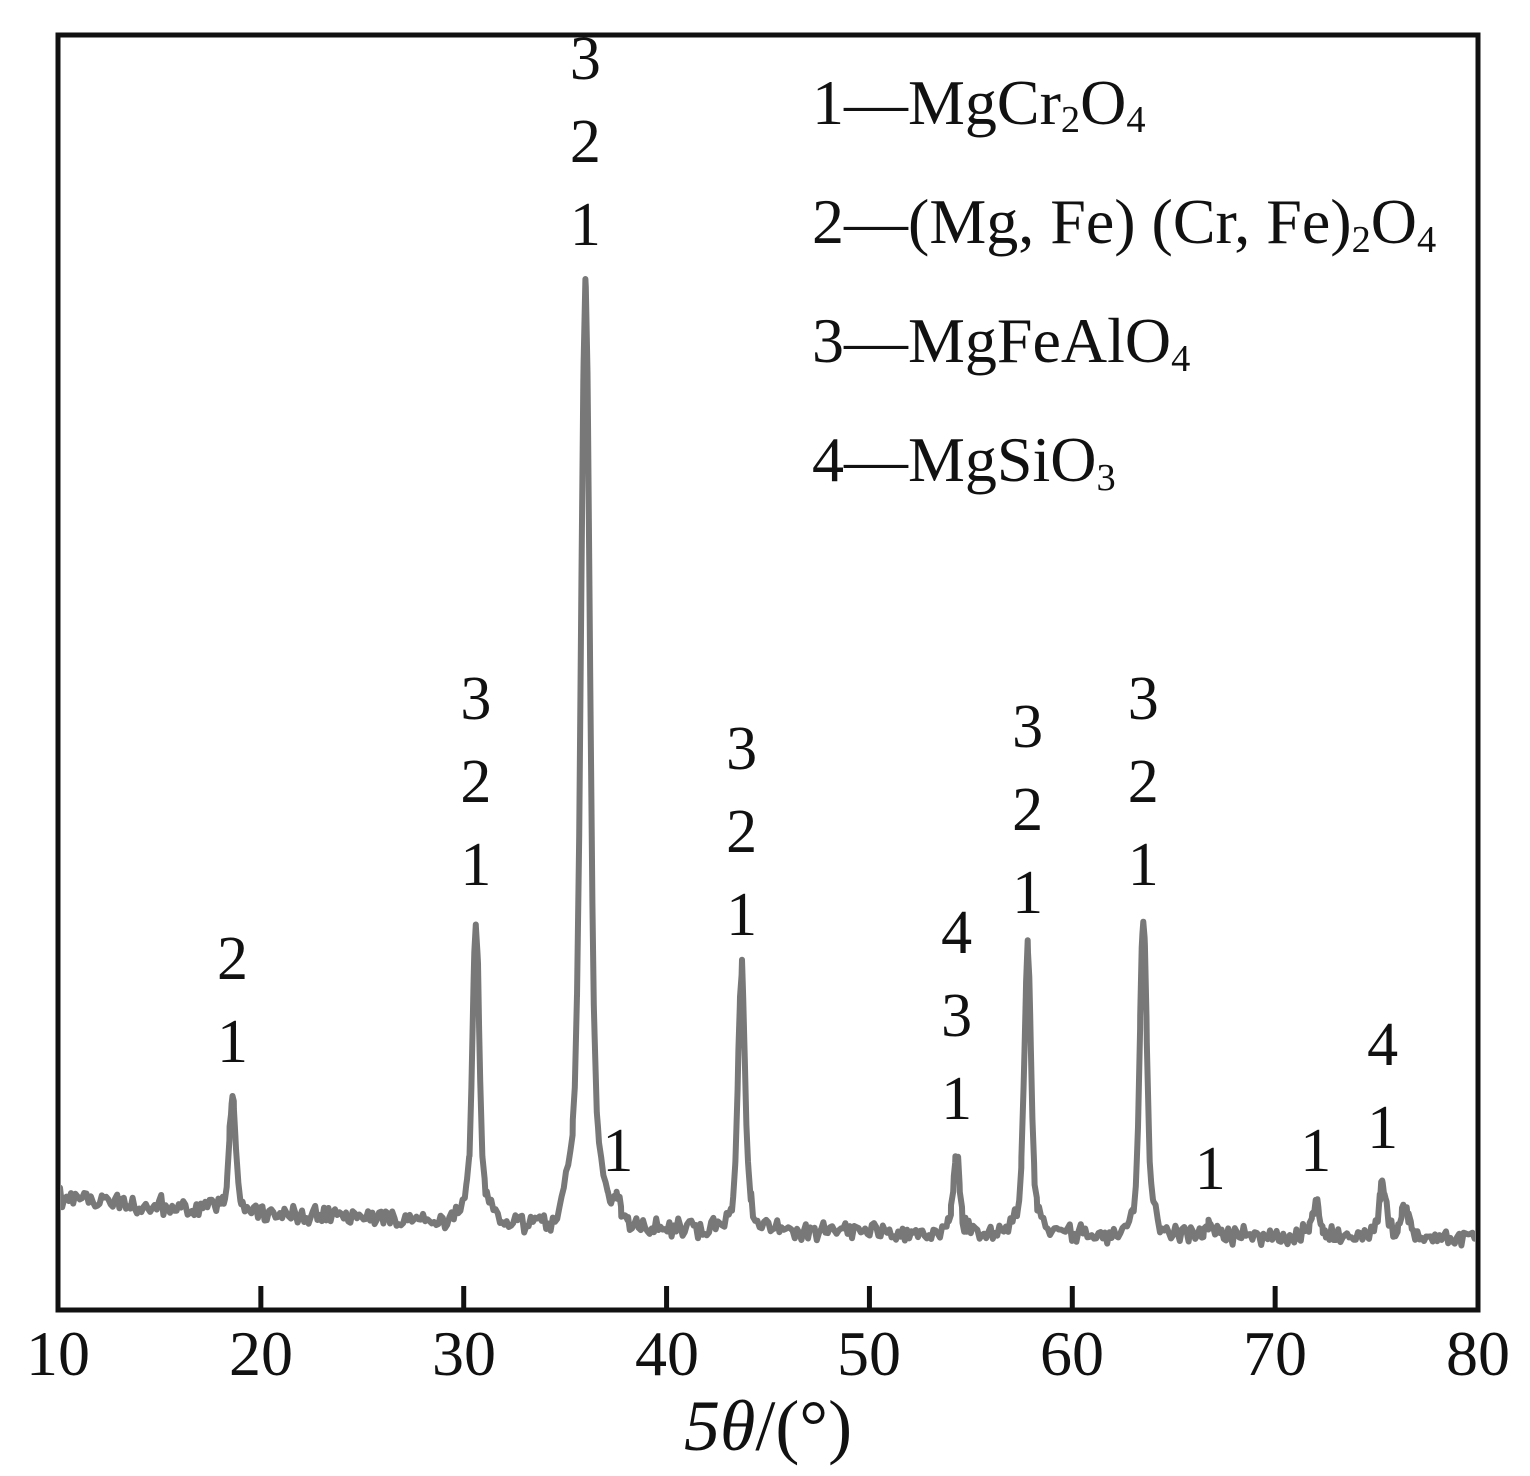  I want to click on x-axis-title-symbol: 5θ, so click(719, 1426).